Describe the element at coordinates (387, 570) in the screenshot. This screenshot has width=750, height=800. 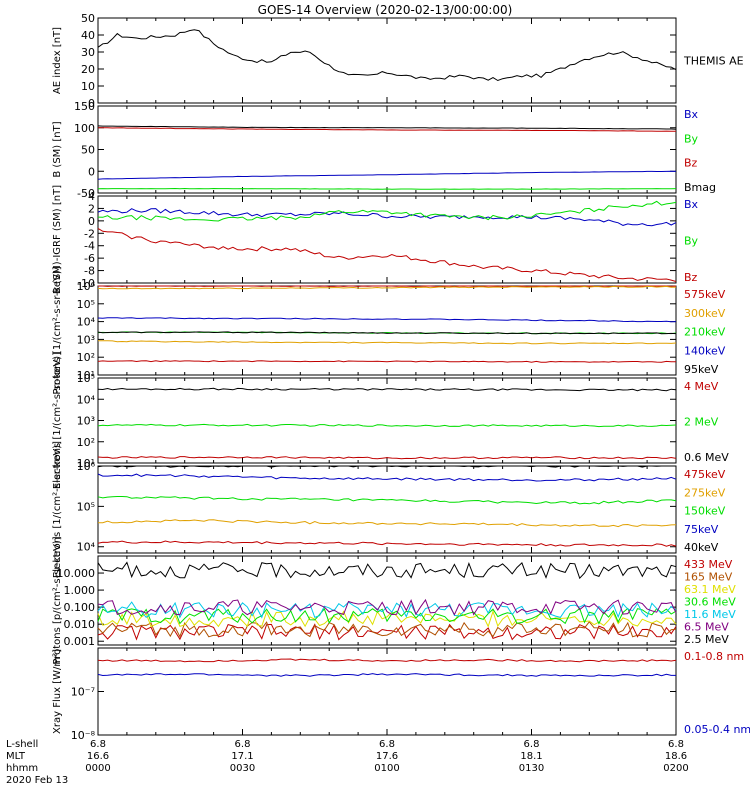
I see `series-line-2.5-MeV` at that location.